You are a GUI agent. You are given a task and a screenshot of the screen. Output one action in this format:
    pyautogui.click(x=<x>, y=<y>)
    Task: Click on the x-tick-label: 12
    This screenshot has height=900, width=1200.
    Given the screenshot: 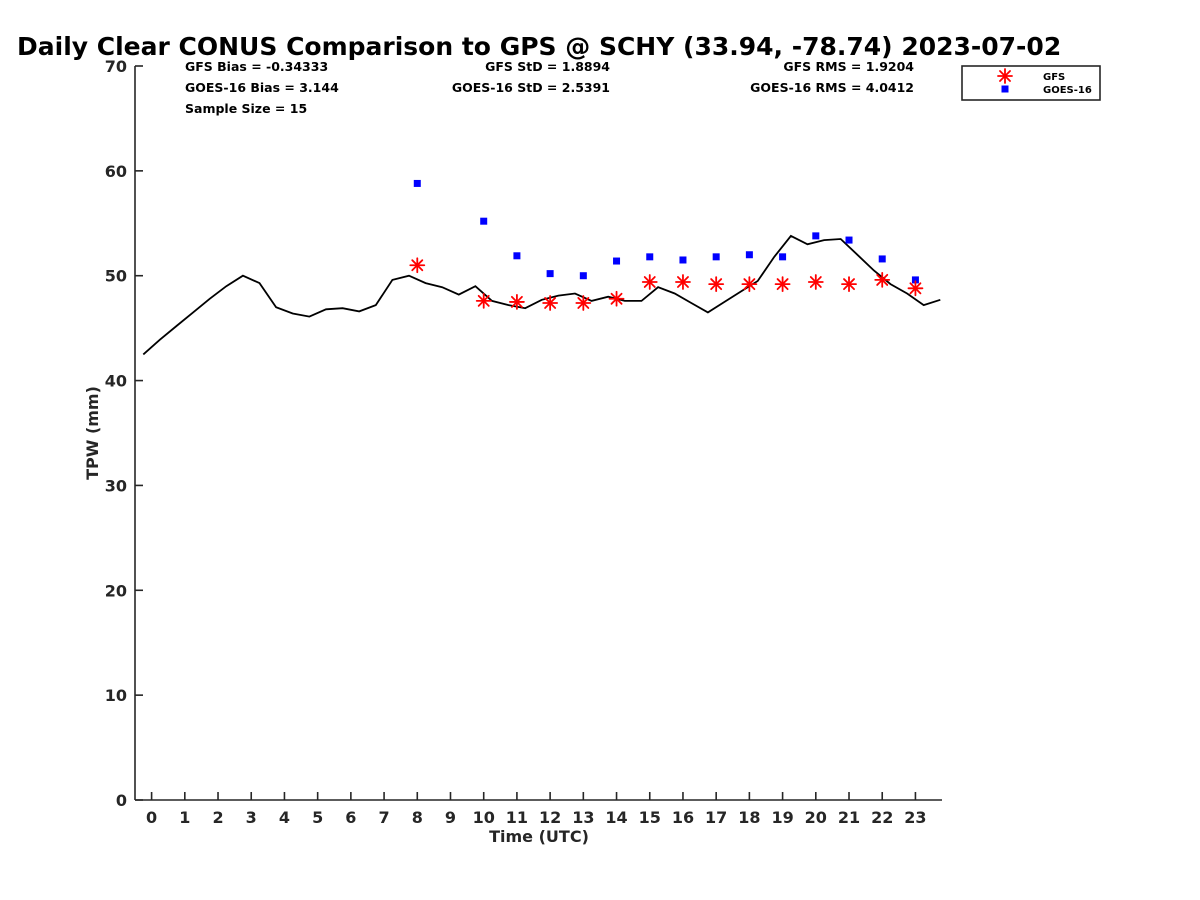 What is the action you would take?
    pyautogui.click(x=550, y=817)
    